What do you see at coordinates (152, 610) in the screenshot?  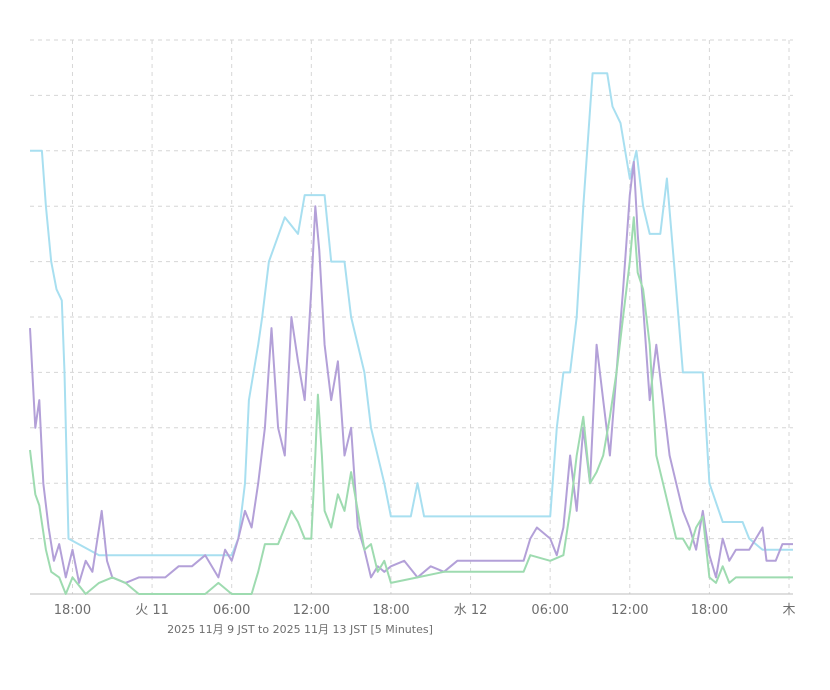 I see `x-tick-label: 火 11` at bounding box center [152, 610].